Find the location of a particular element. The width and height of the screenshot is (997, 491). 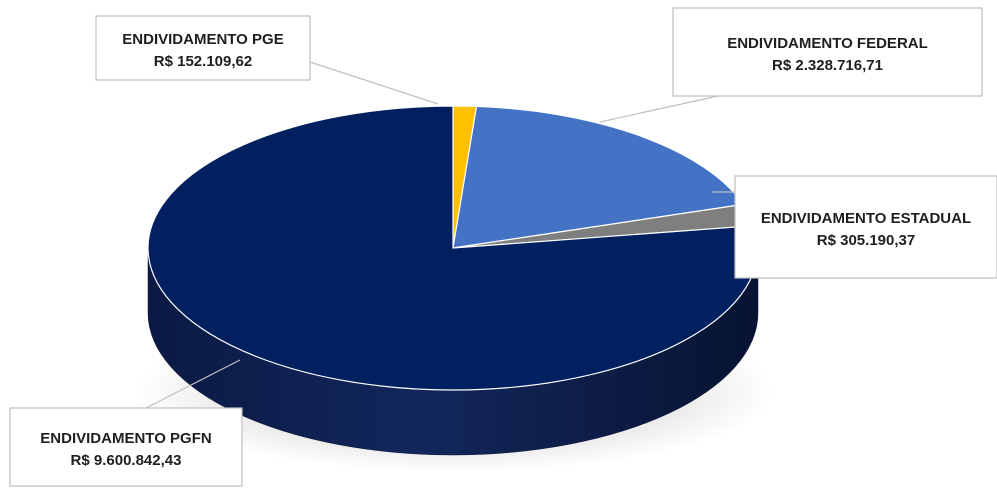

slice-value-endividamento-pge: R$ 152.109,62 is located at coordinates (203, 61).